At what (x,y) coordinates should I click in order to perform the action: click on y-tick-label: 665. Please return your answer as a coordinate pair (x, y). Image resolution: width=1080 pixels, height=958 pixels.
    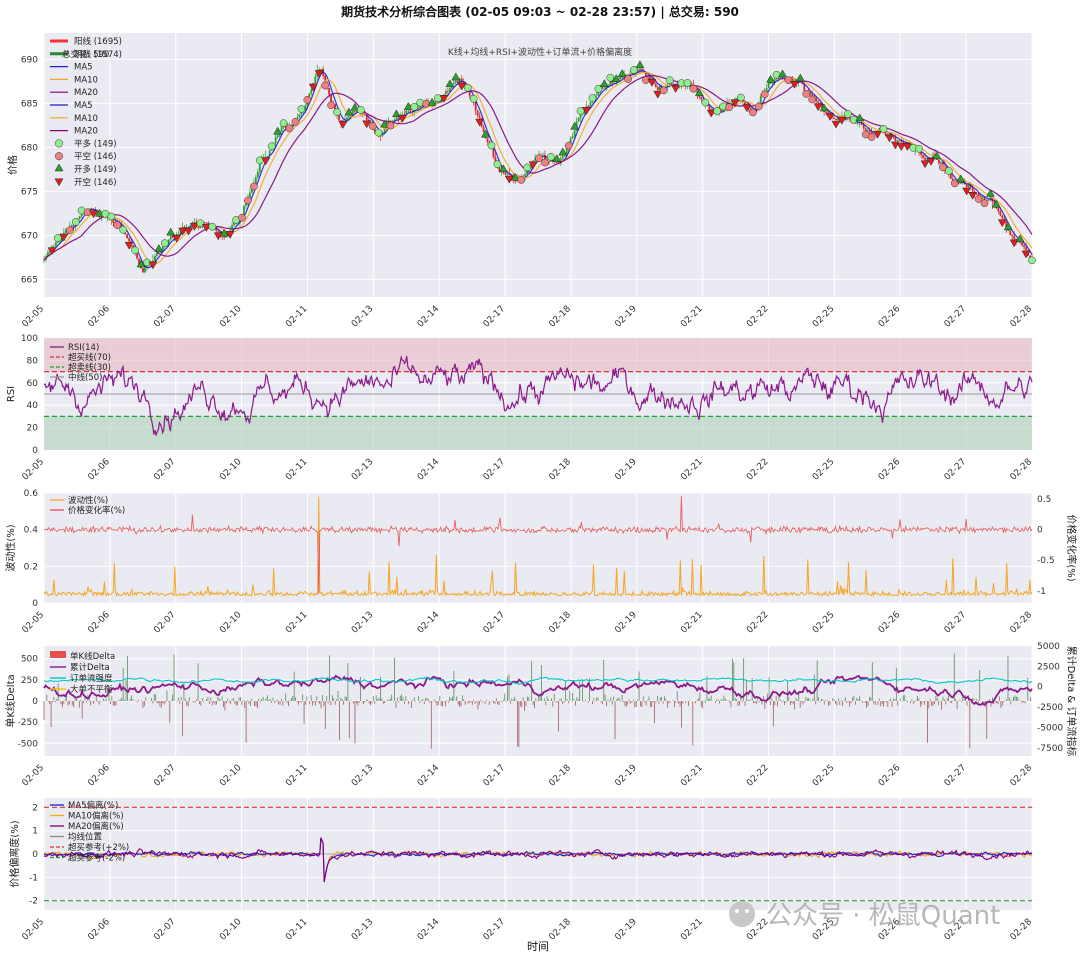
    Looking at the image, I should click on (29, 280).